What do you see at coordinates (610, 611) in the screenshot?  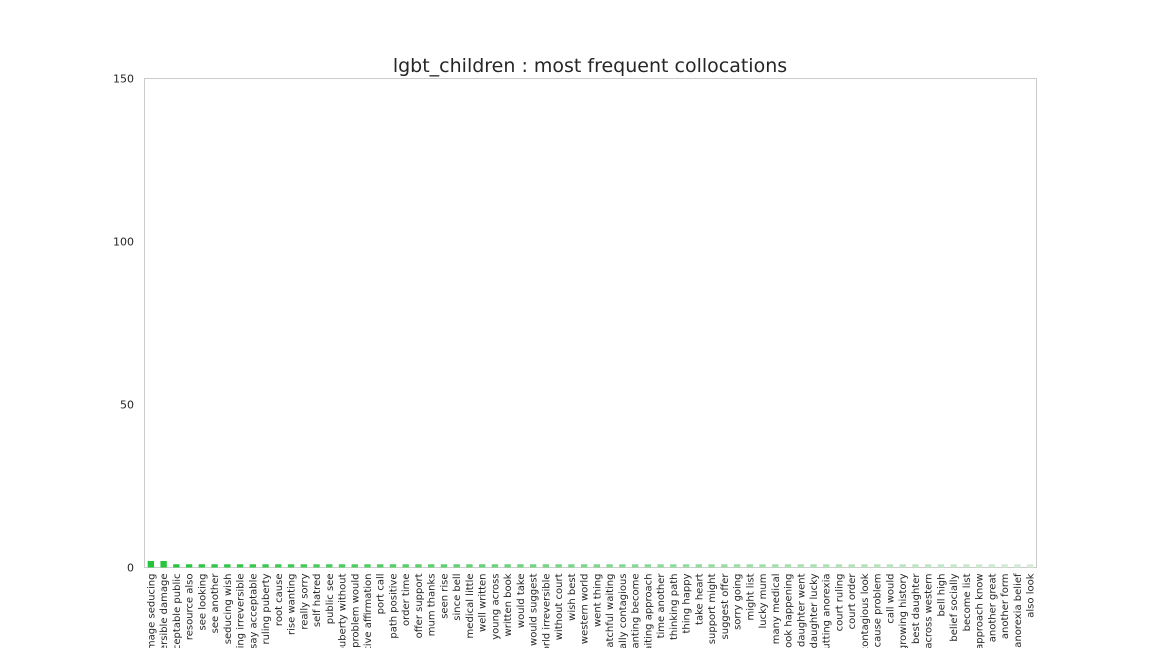 I see `x-tick-label: watchful waiting` at bounding box center [610, 611].